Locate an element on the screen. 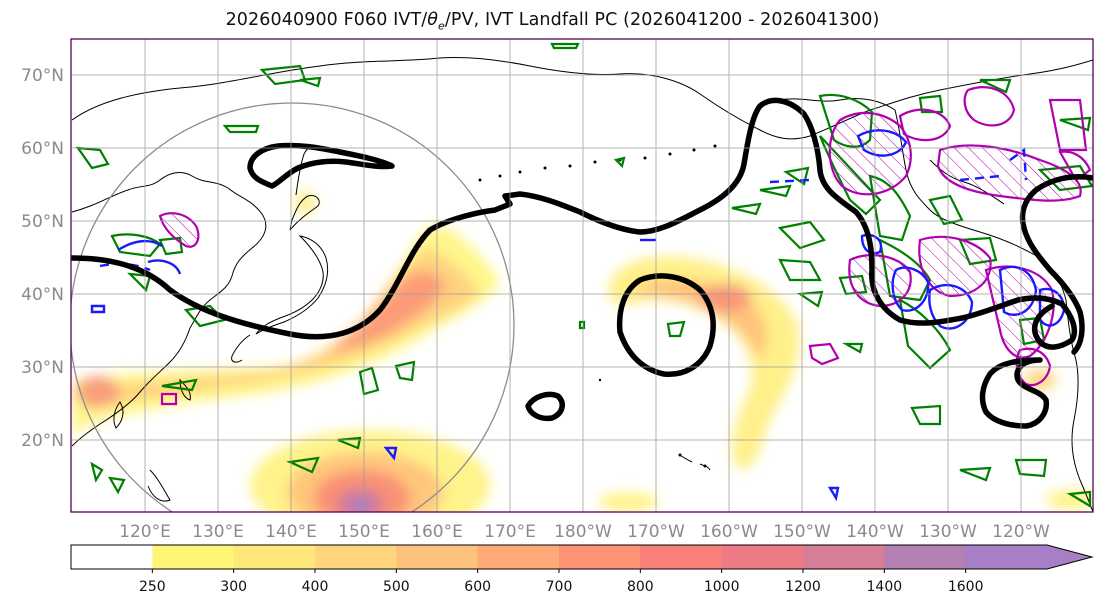 The width and height of the screenshot is (1105, 606). colorbar-outline is located at coordinates (582, 557).